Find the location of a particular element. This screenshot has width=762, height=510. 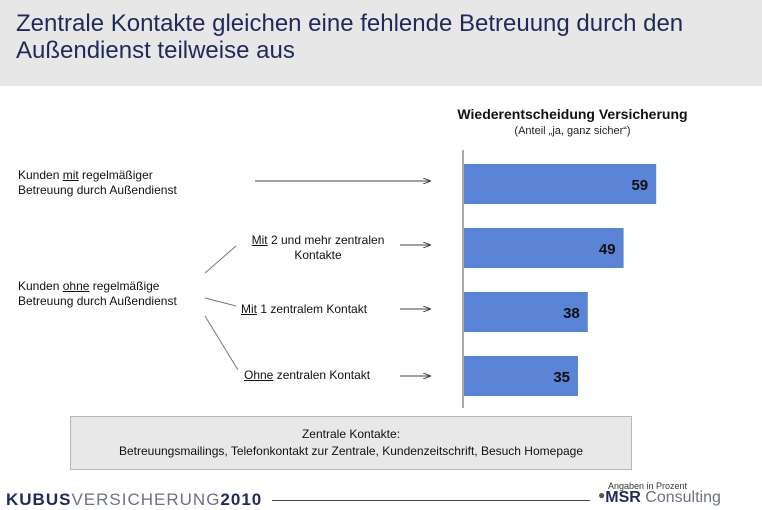

bar-value-label-4: 35 is located at coordinates (561, 377).